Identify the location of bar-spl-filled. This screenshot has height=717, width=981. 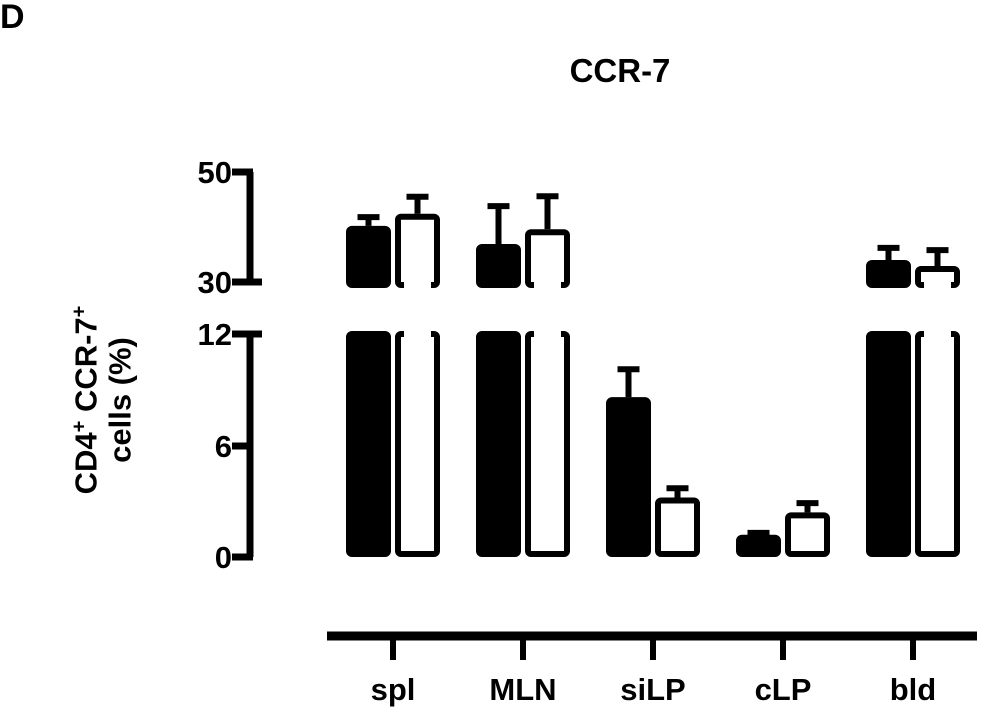
(368, 385).